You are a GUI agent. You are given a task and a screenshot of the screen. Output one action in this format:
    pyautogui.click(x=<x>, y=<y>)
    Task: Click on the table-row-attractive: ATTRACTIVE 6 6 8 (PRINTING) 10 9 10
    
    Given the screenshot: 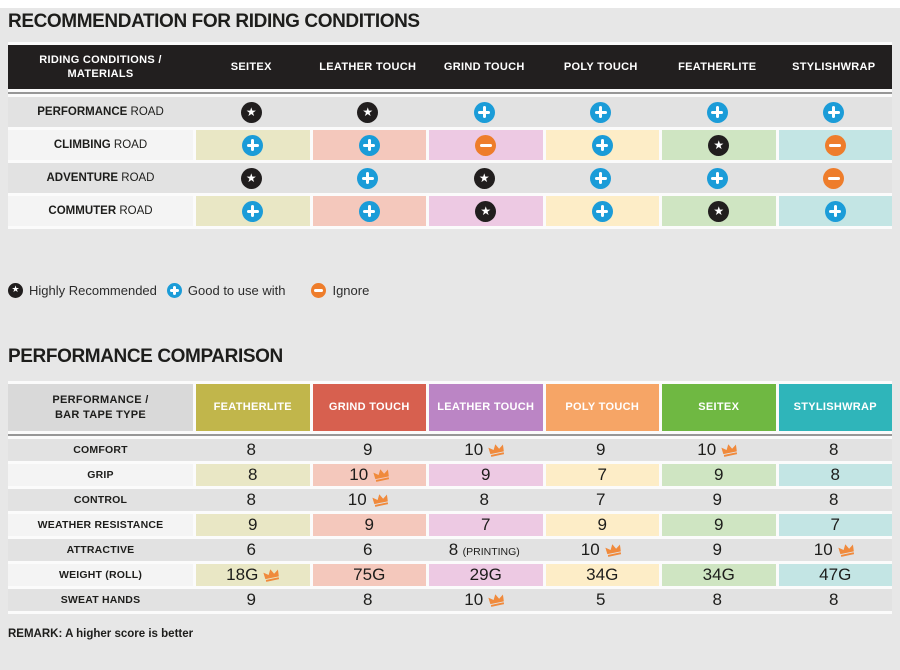 What is the action you would take?
    pyautogui.click(x=450, y=550)
    